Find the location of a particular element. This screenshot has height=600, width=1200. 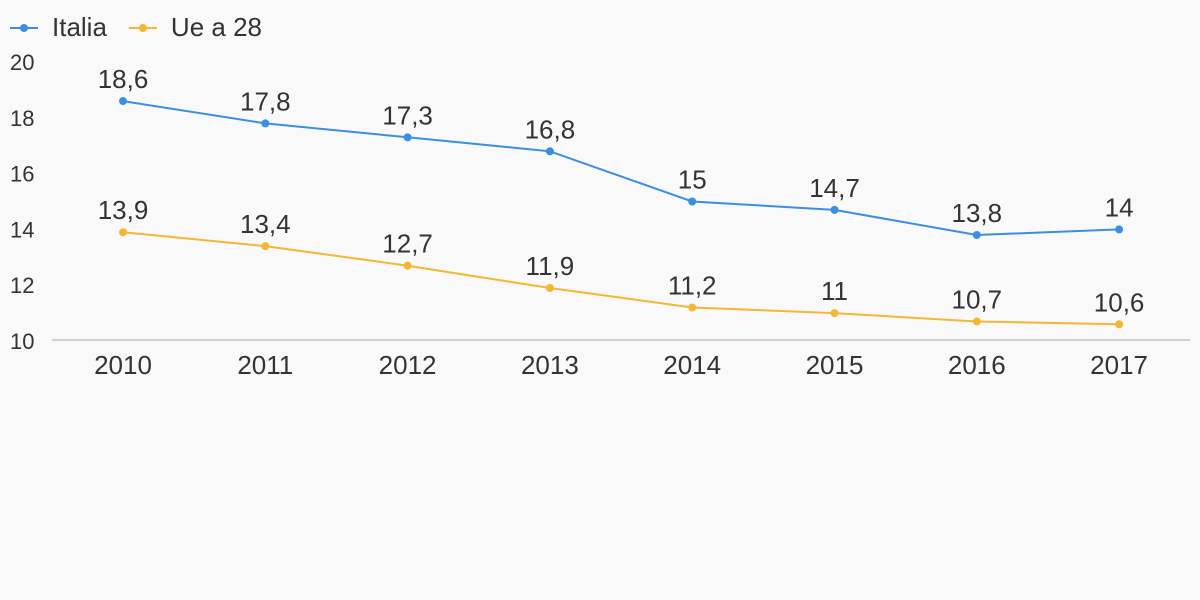

data-label: 11,9 is located at coordinates (550, 266).